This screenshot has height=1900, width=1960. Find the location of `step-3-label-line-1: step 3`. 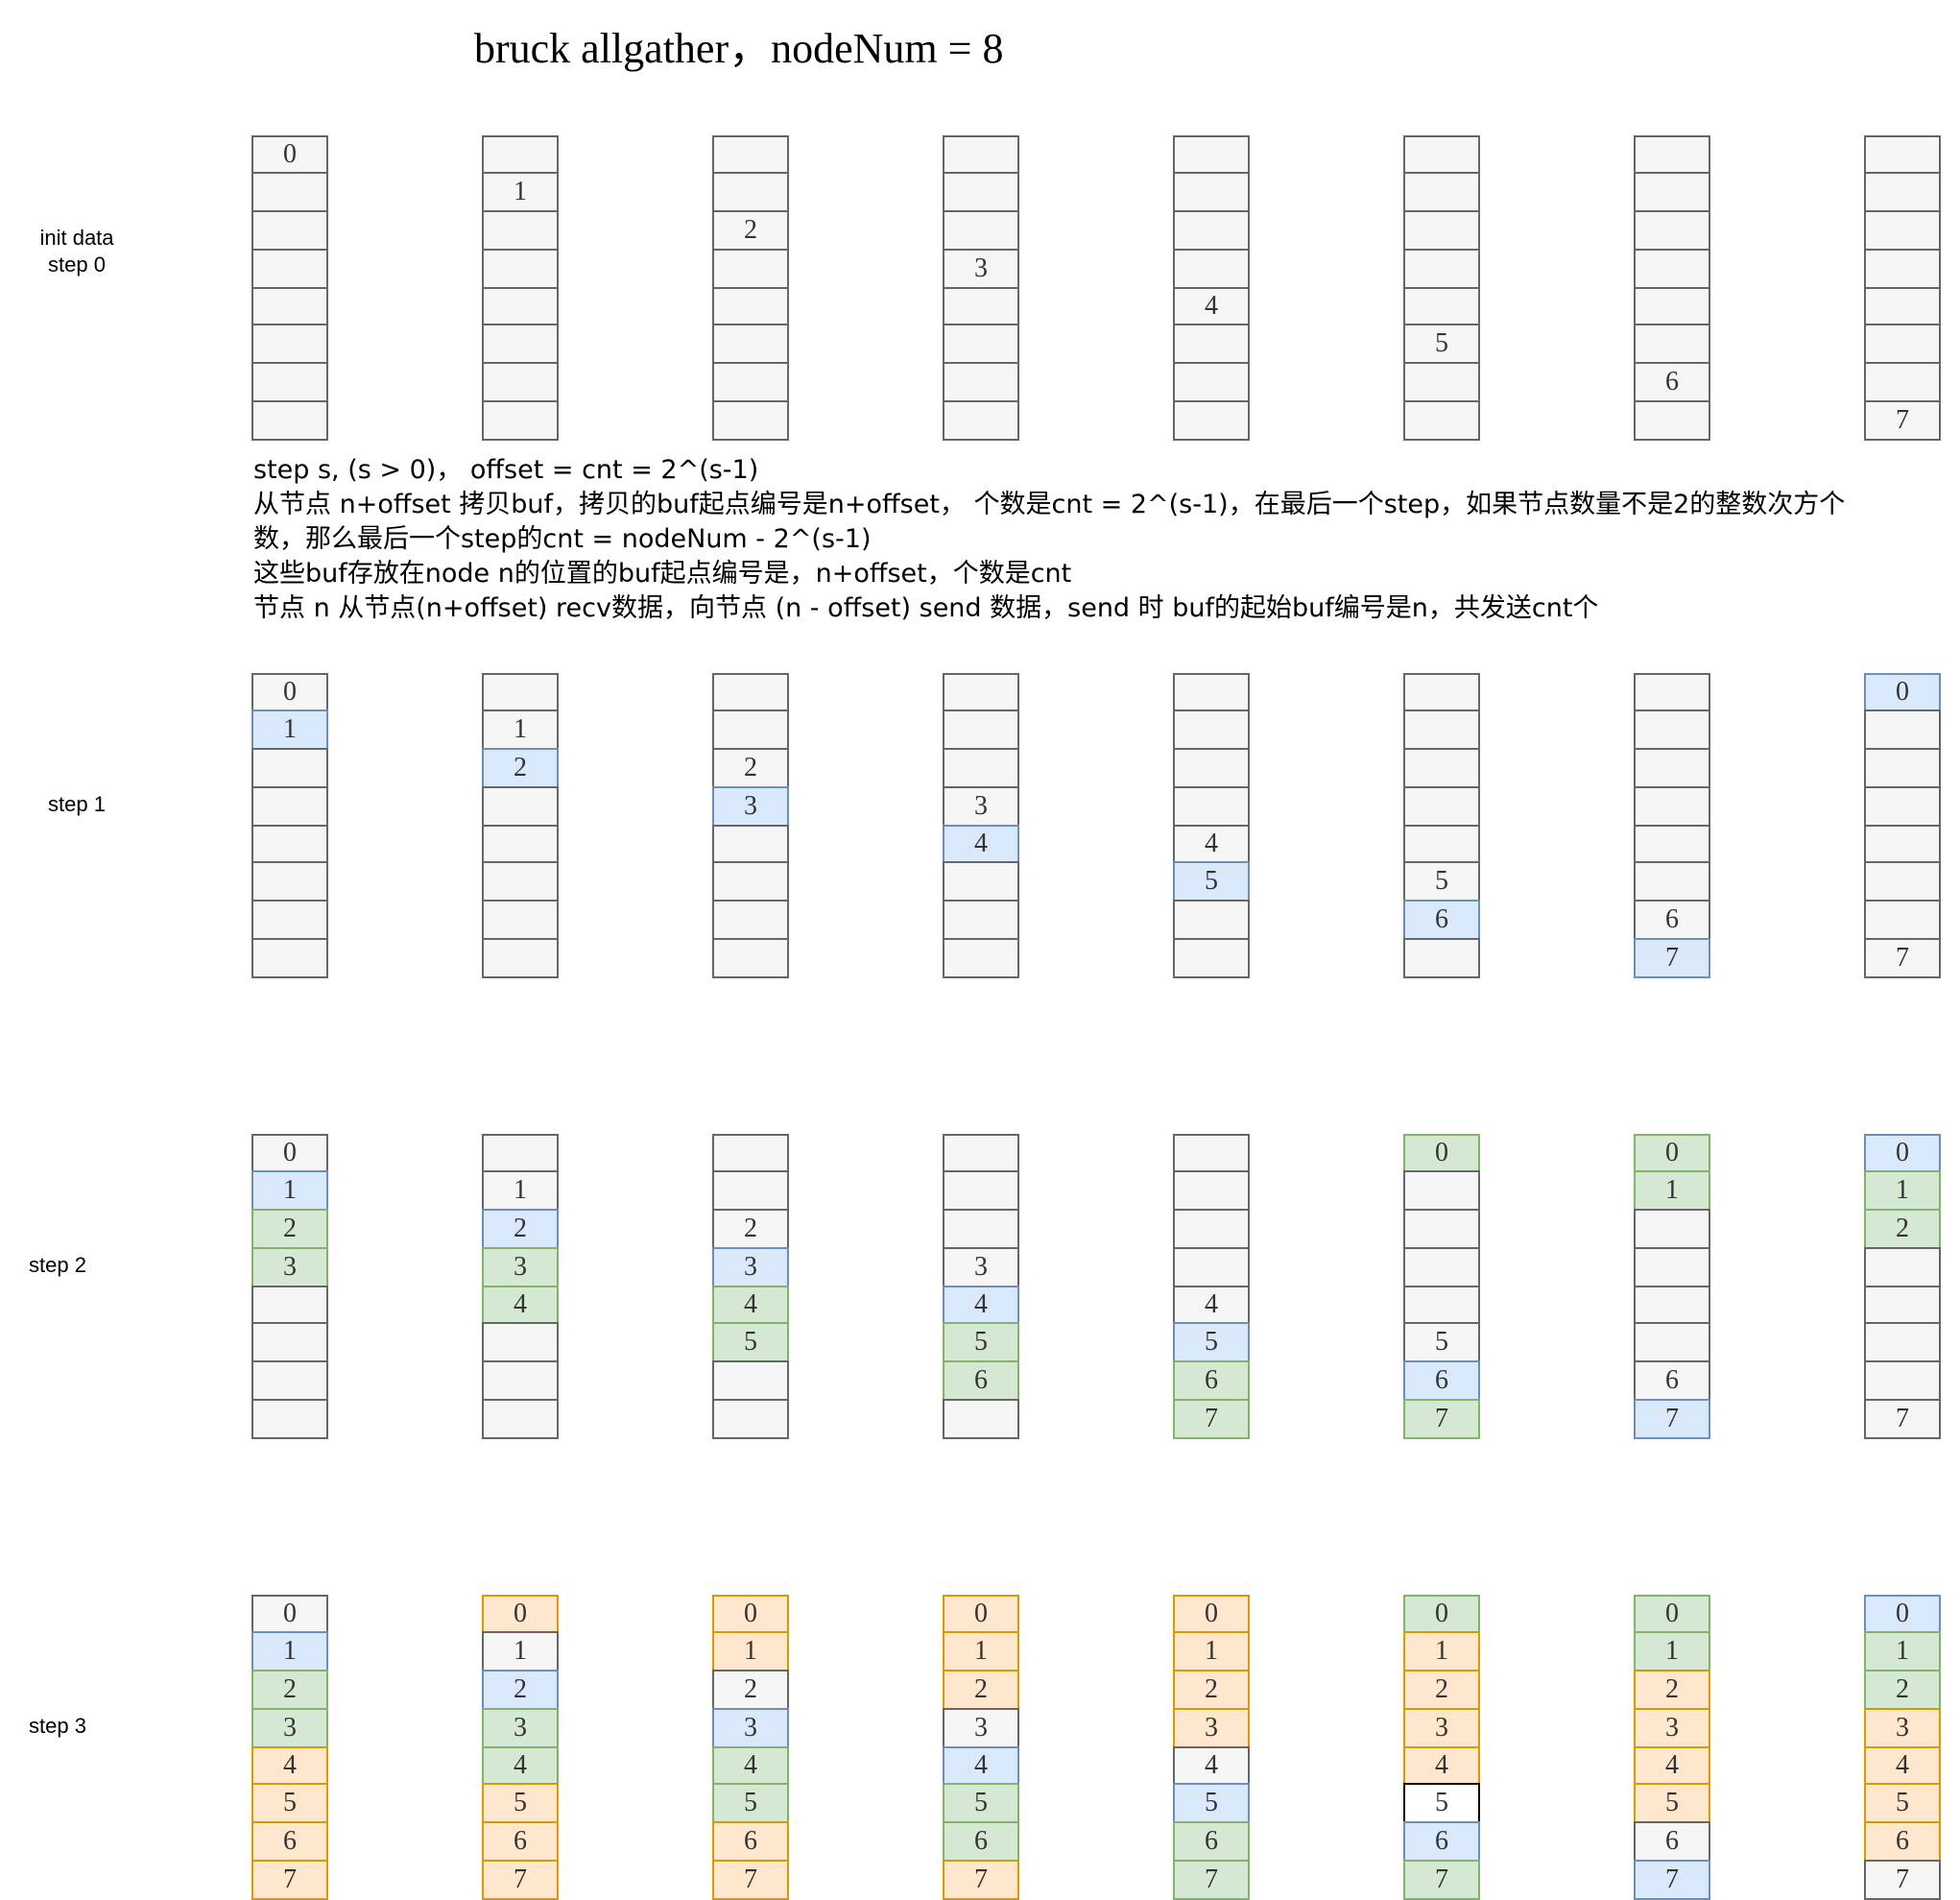

step-3-label-line-1: step 3 is located at coordinates (57, 1726).